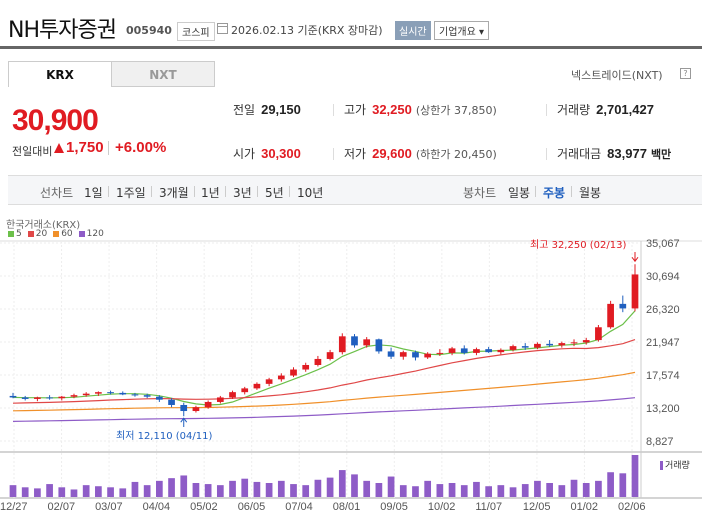 The height and width of the screenshot is (529, 702). What do you see at coordinates (242, 193) in the screenshot?
I see `period-3y: 3년` at bounding box center [242, 193].